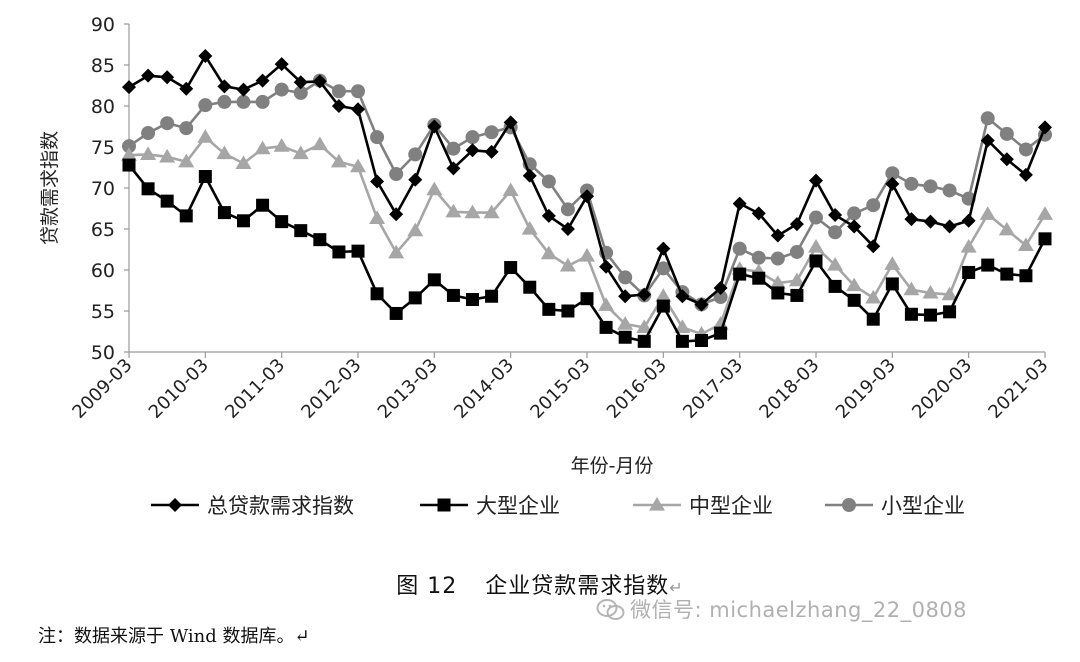 The image size is (1080, 662). I want to click on legend-label: 总贷款需求指数, so click(280, 506).